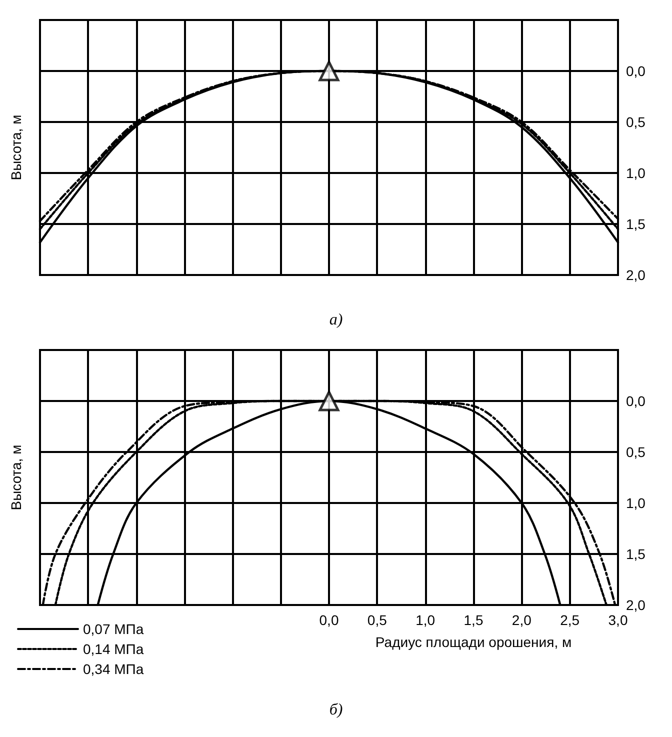 This screenshot has width=672, height=737. I want to click on x-tick-label: 0,0, so click(329, 620).